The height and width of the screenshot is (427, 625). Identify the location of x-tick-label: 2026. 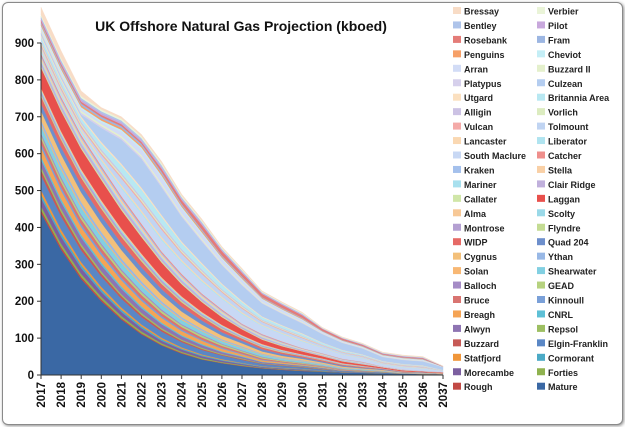
(223, 395).